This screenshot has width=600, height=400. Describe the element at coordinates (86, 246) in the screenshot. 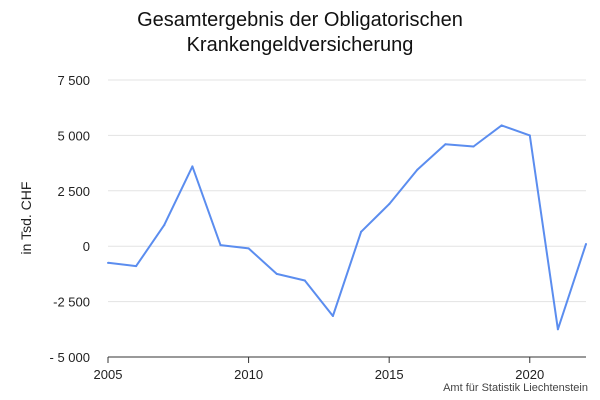

I see `y-tick-label: 0` at that location.